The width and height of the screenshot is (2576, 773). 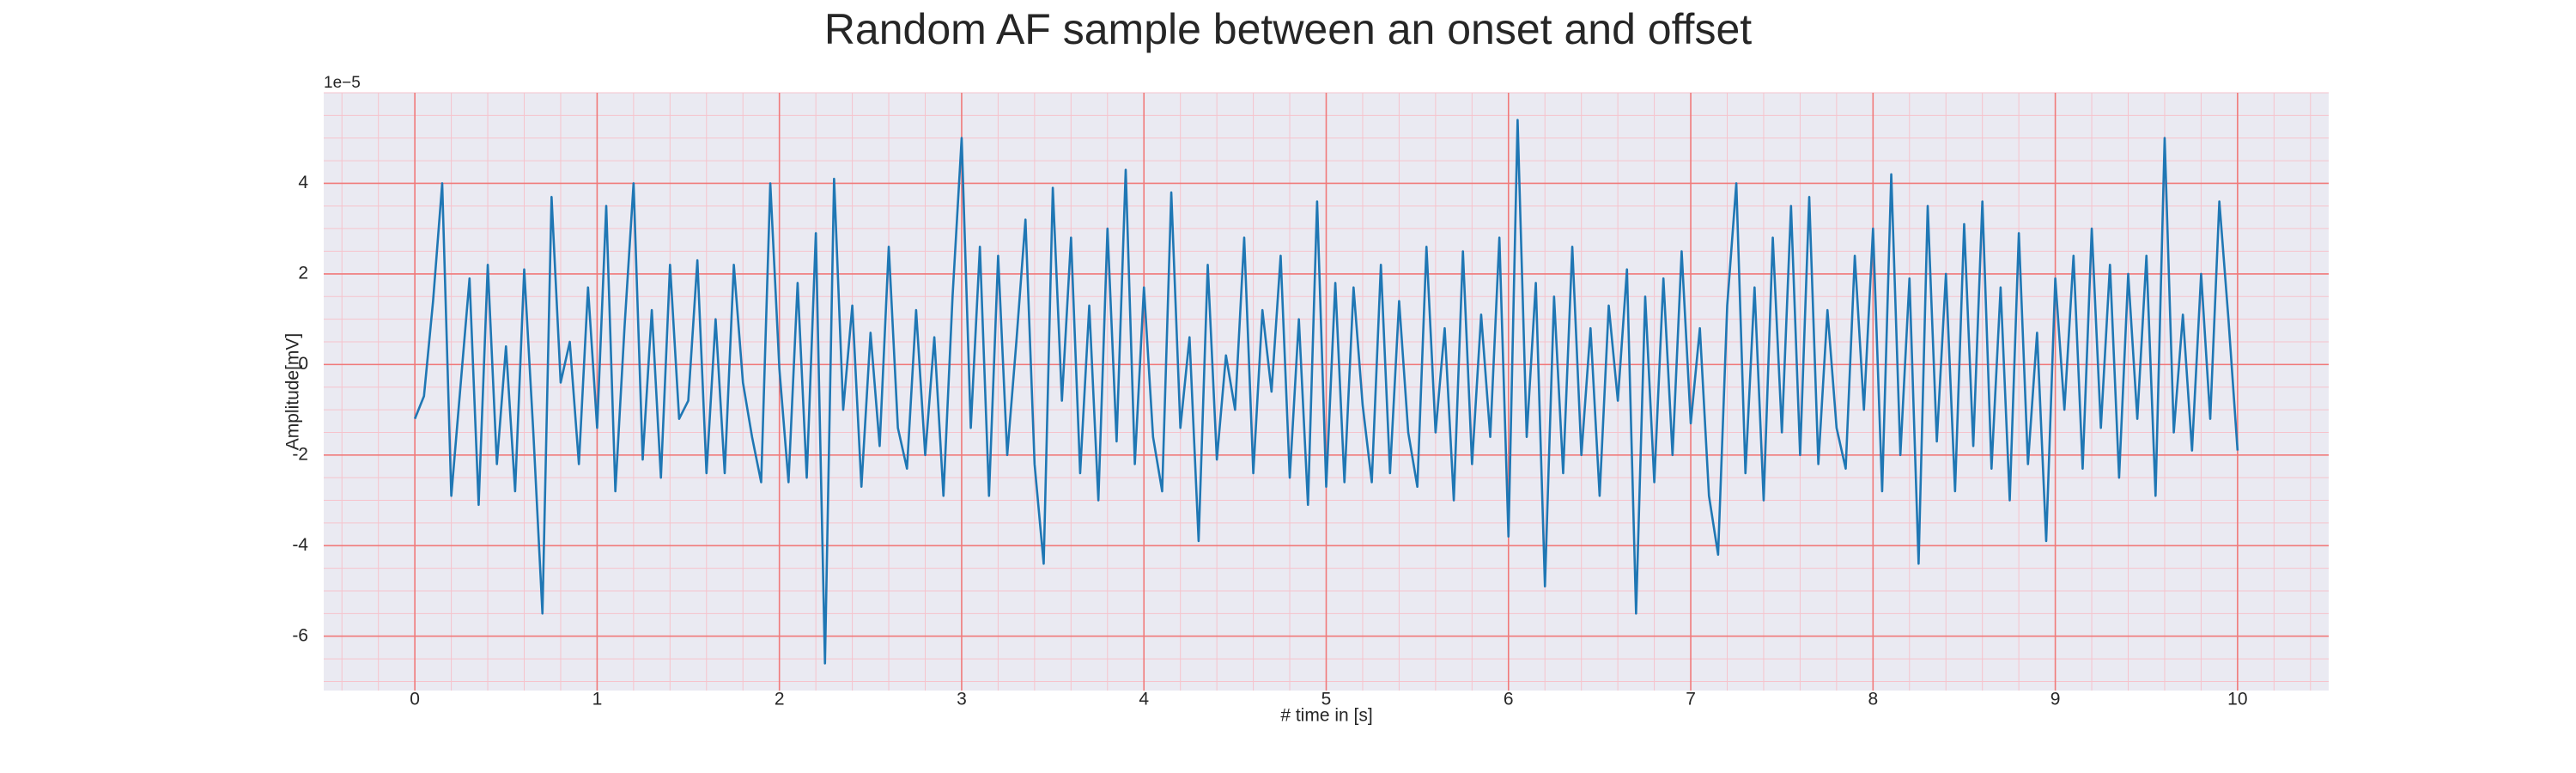 What do you see at coordinates (1327, 699) in the screenshot?
I see `x-tick-label: 5` at bounding box center [1327, 699].